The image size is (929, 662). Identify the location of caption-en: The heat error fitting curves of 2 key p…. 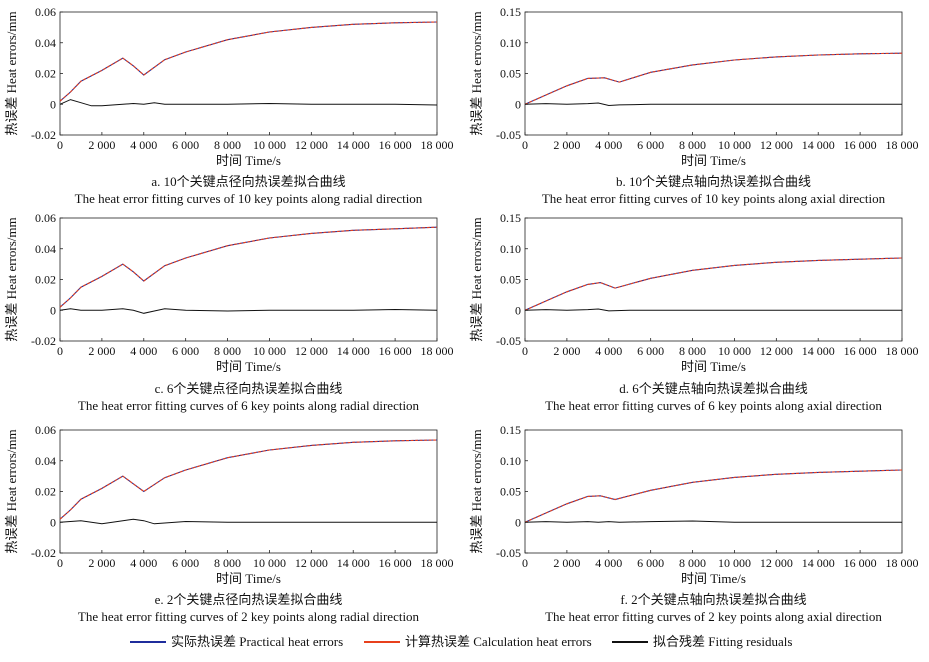
(713, 616).